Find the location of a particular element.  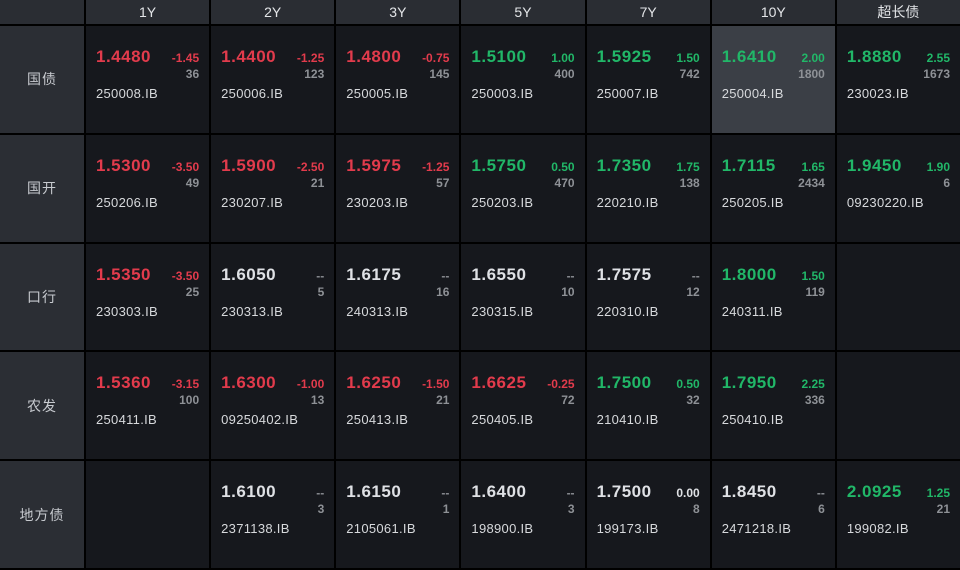

quote-line: 1.6550 -- is located at coordinates (522, 275).